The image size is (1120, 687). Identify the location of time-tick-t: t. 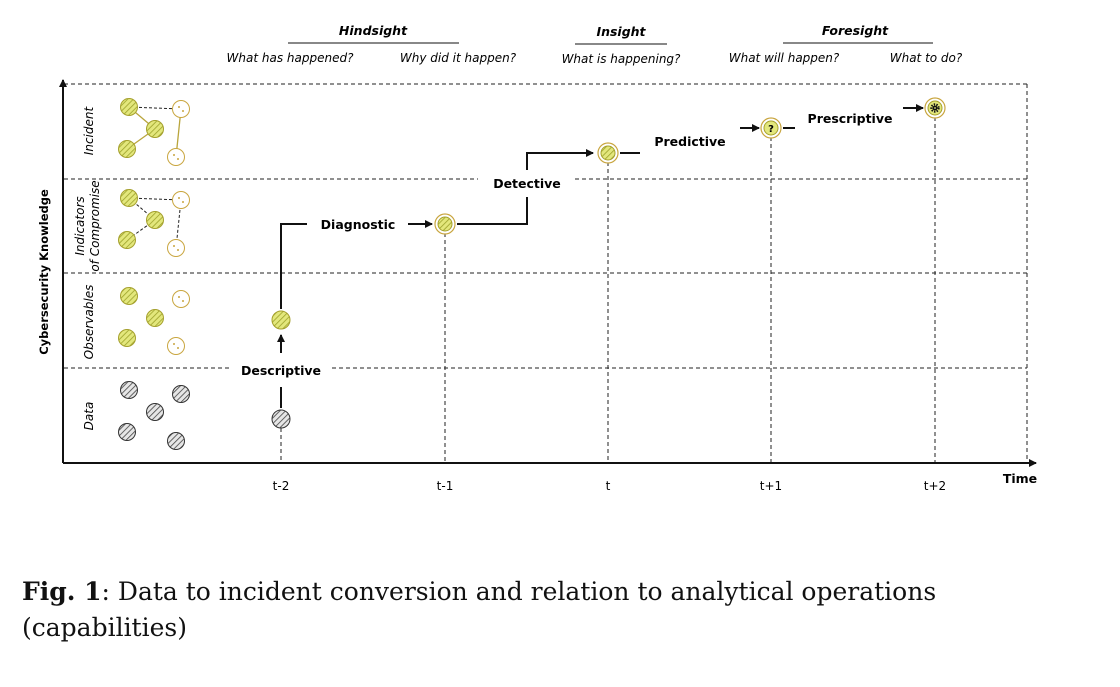
(608, 486).